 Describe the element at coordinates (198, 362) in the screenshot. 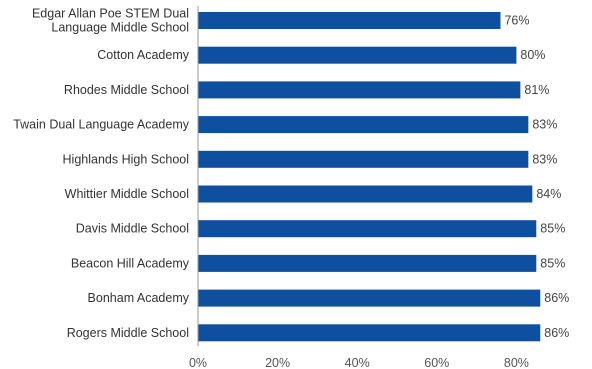

I see `x-tick-label: 0%` at that location.